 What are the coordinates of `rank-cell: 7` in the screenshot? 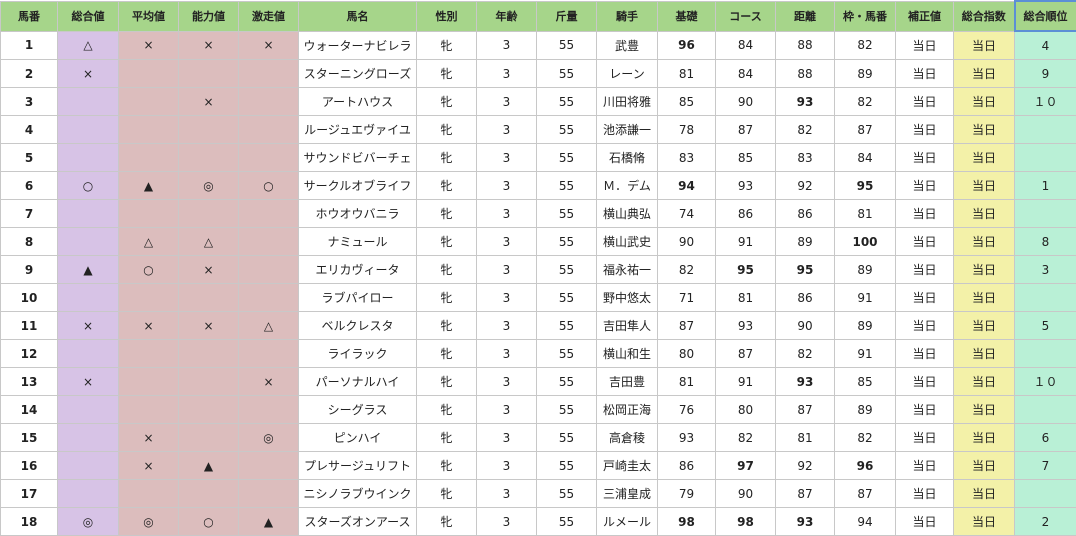 It's located at (1045, 465).